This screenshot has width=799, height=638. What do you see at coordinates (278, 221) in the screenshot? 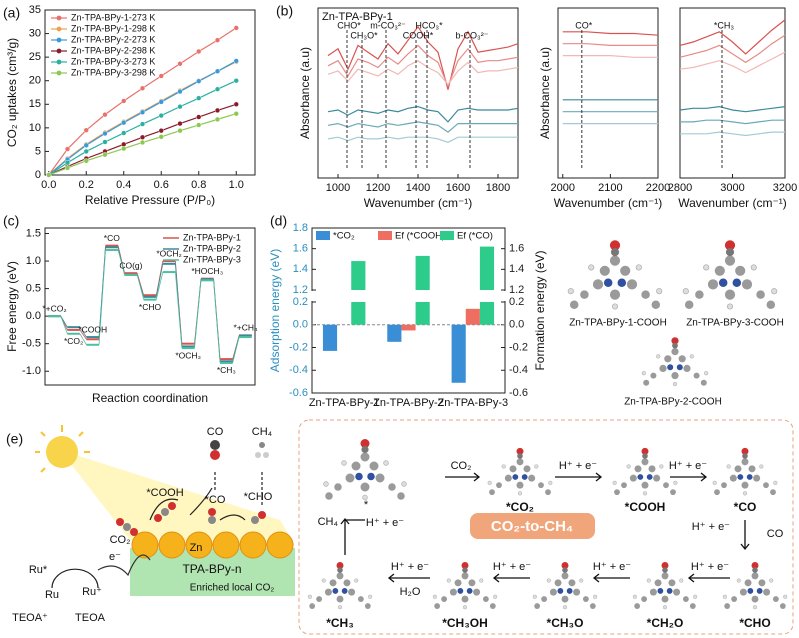
I see `panel-label: (d)` at bounding box center [278, 221].